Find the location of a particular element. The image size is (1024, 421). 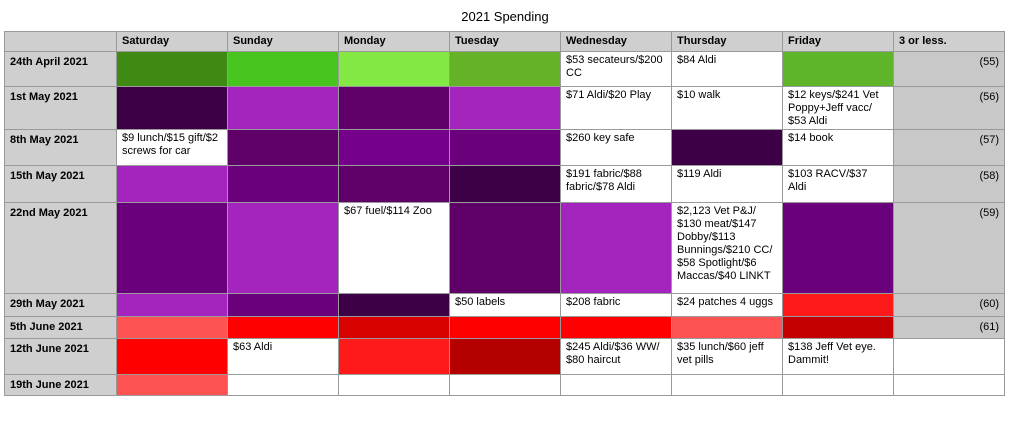

column-header-saturday: Saturday is located at coordinates (172, 41).